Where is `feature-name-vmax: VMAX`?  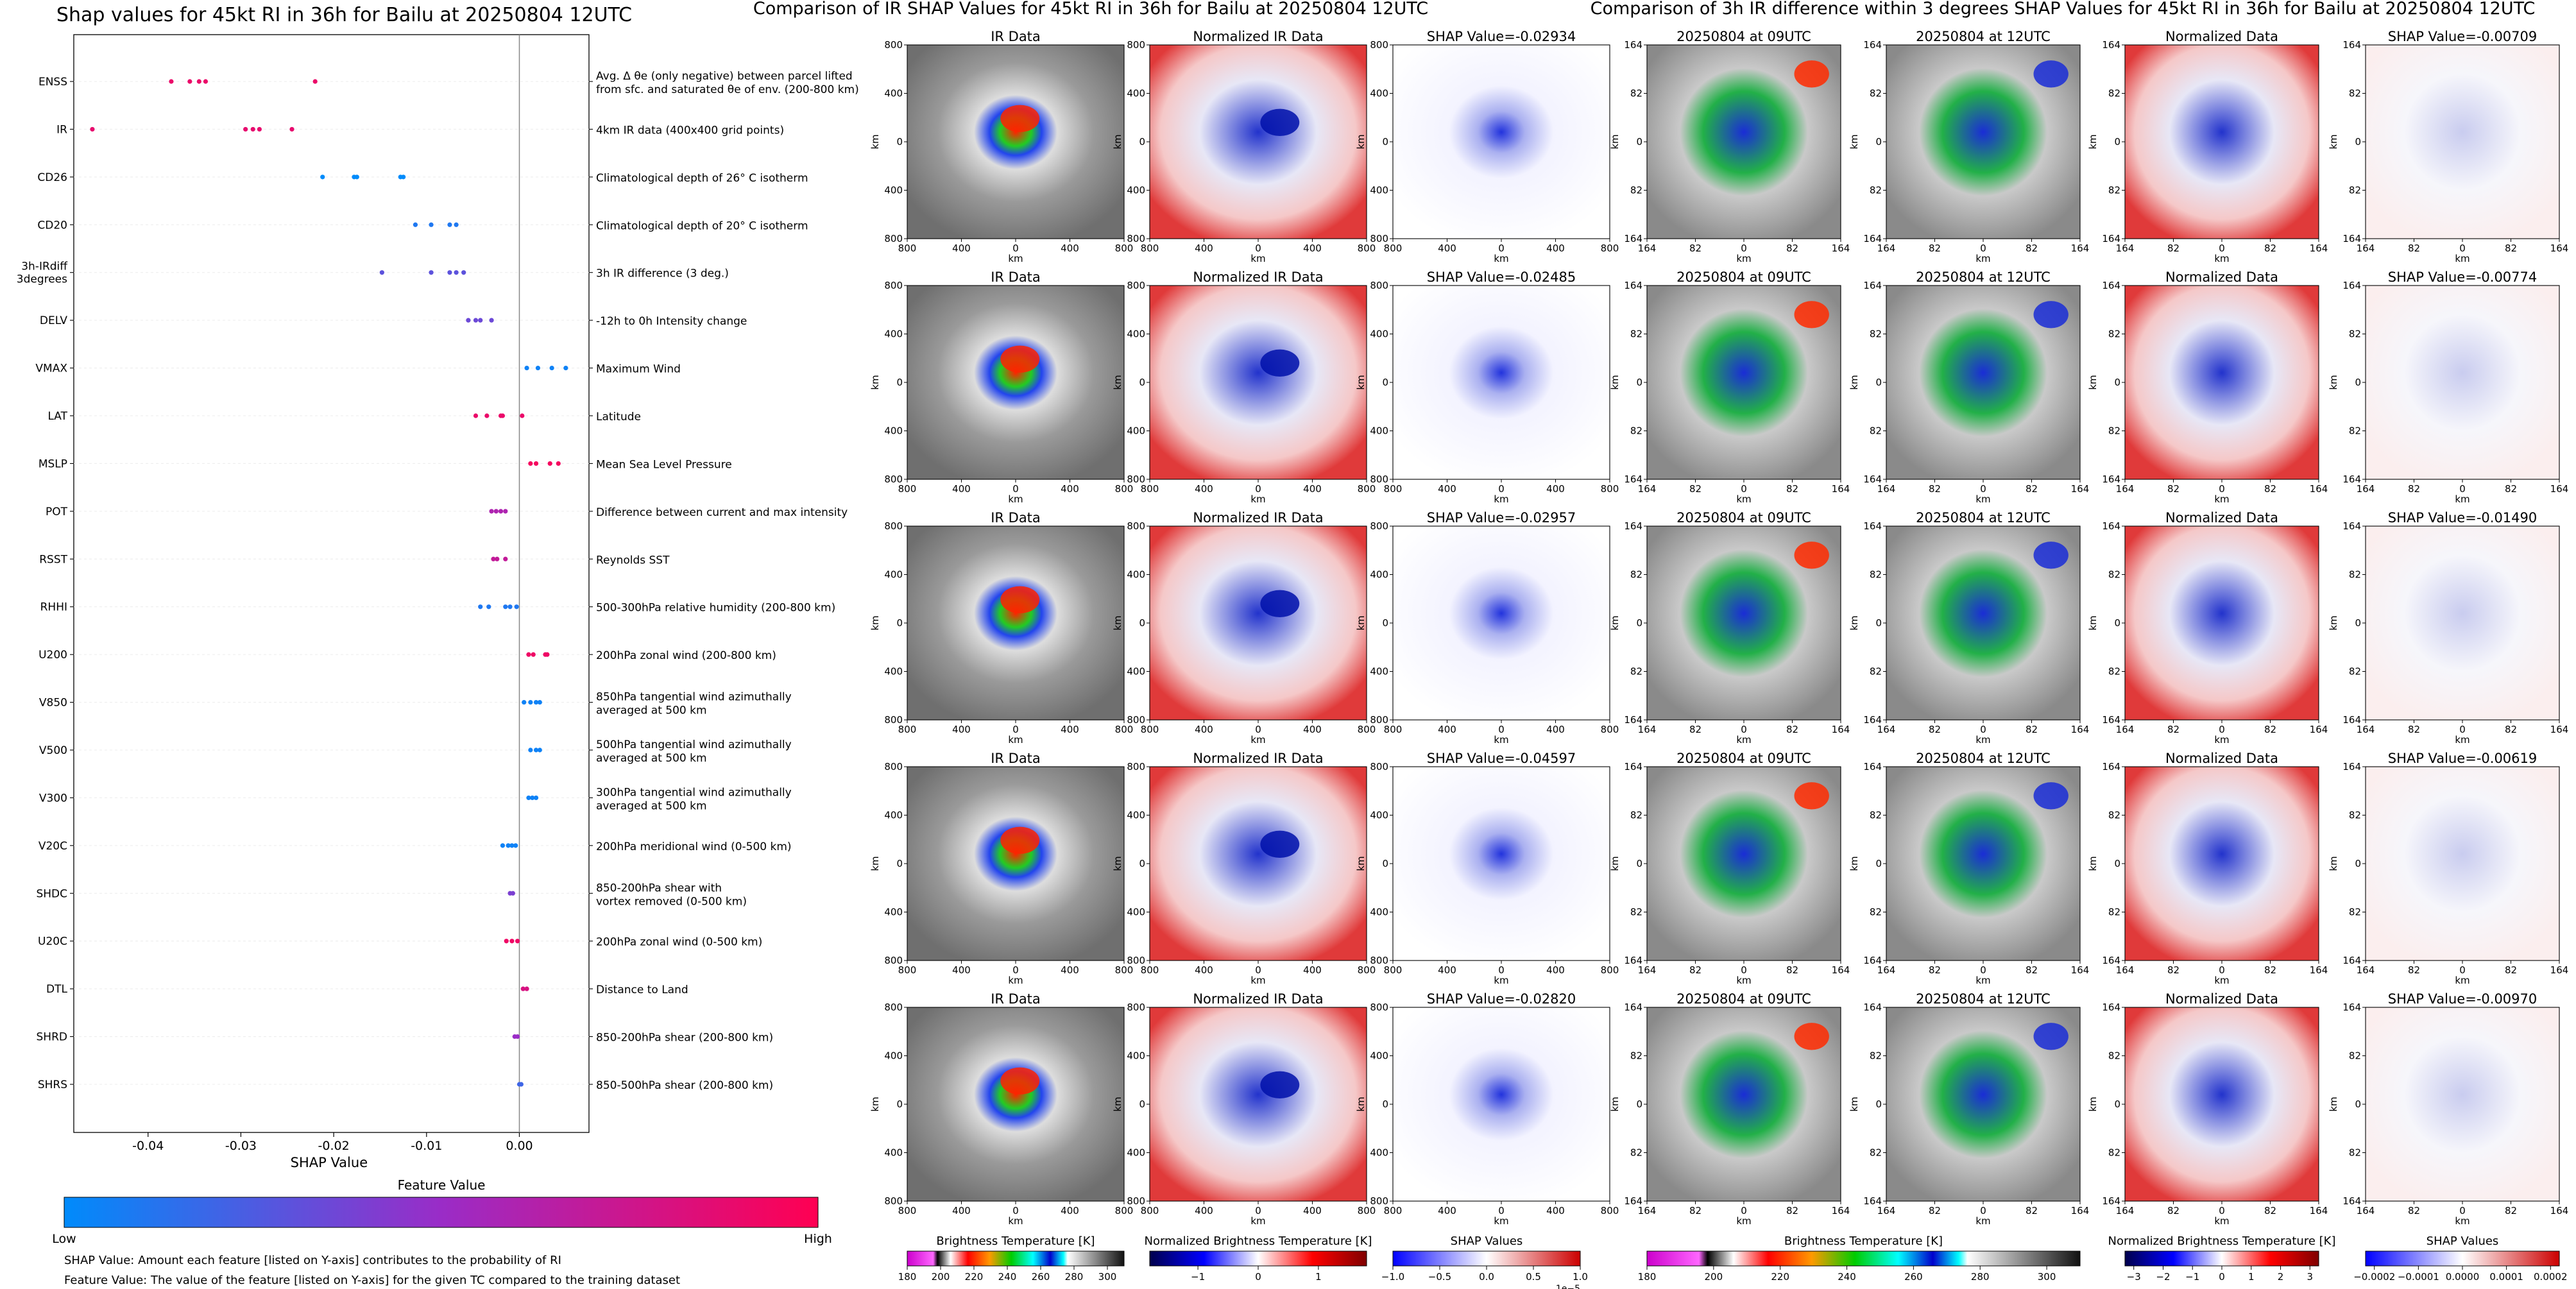
feature-name-vmax: VMAX is located at coordinates (51, 369).